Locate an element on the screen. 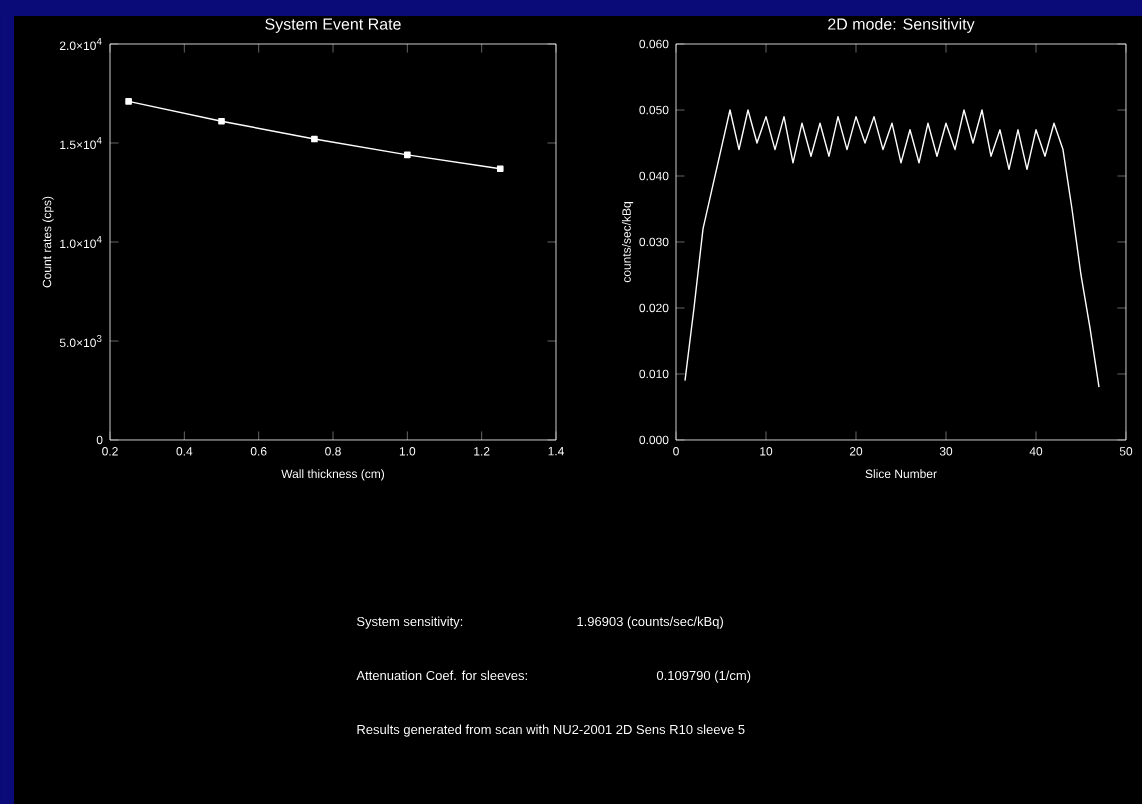 This screenshot has width=1142, height=804. chart-title: 2D mode: Sensitivity is located at coordinates (901, 25).